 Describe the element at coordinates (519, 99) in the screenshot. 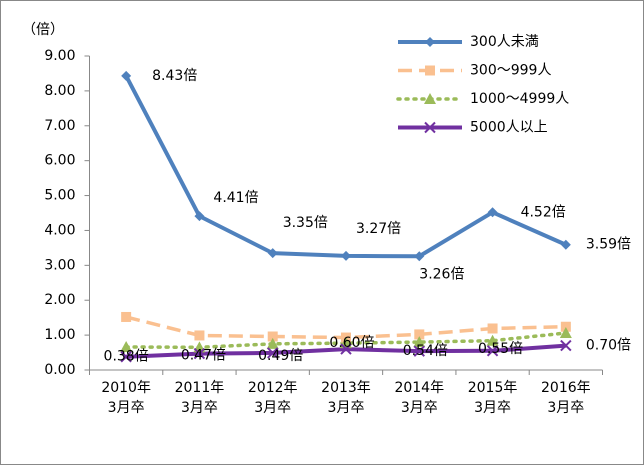

I see `legend-label: 1000〜4999人` at that location.